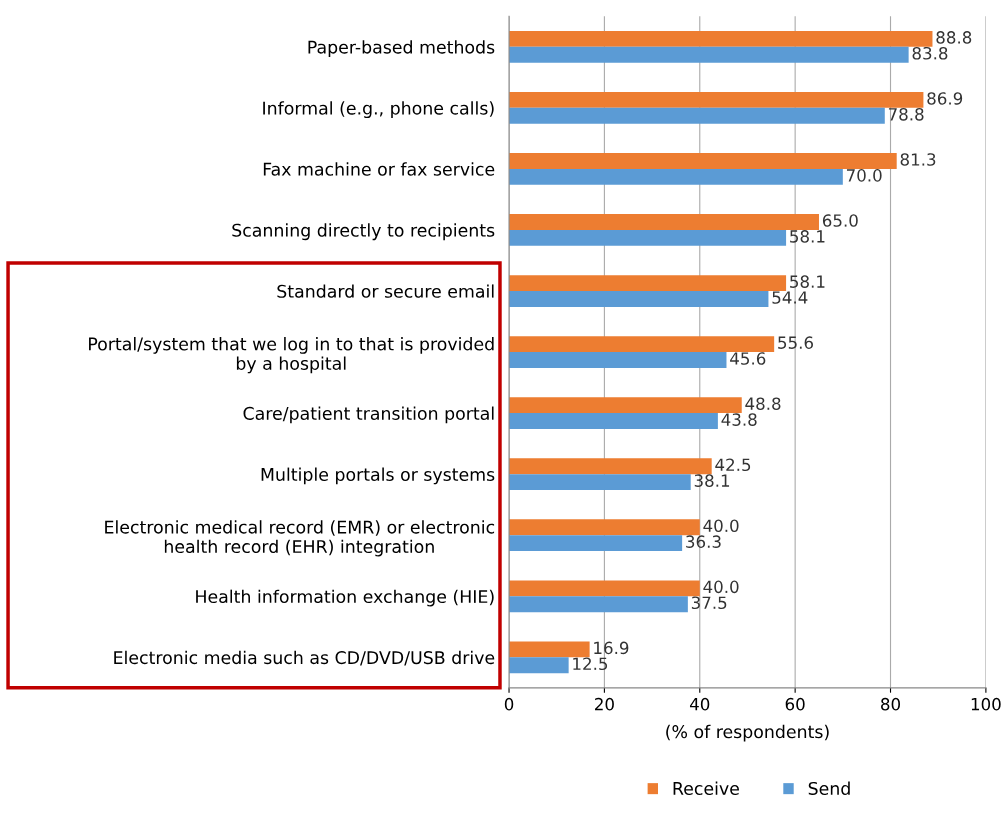 The height and width of the screenshot is (814, 1006). I want to click on data-label: 55.6, so click(795, 342).